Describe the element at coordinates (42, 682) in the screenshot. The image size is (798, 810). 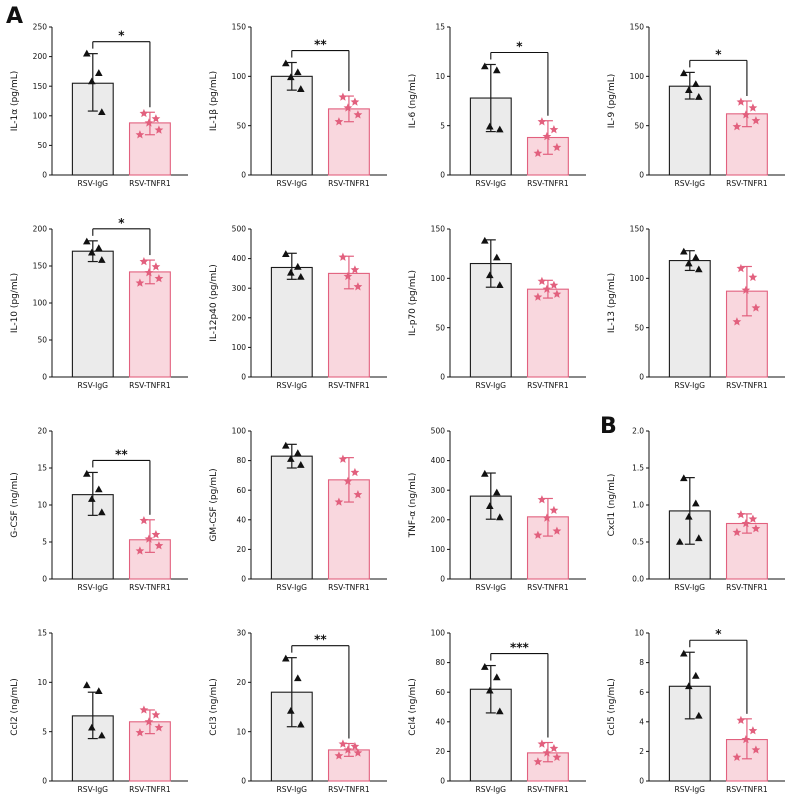
I see `y-tick-label: 10` at that location.